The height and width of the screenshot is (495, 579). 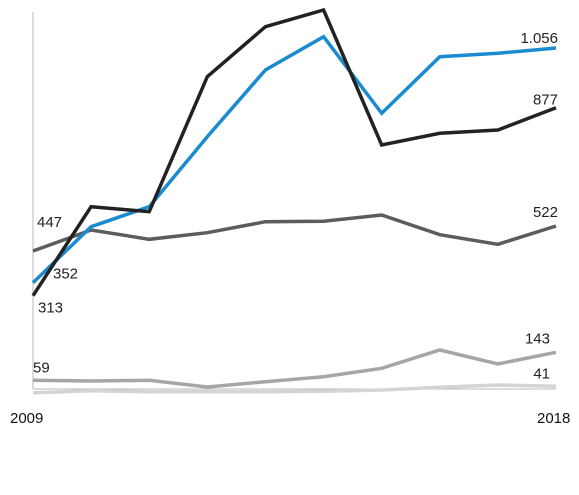 What do you see at coordinates (26, 418) in the screenshot?
I see `x-tick-label-start: 2009` at bounding box center [26, 418].